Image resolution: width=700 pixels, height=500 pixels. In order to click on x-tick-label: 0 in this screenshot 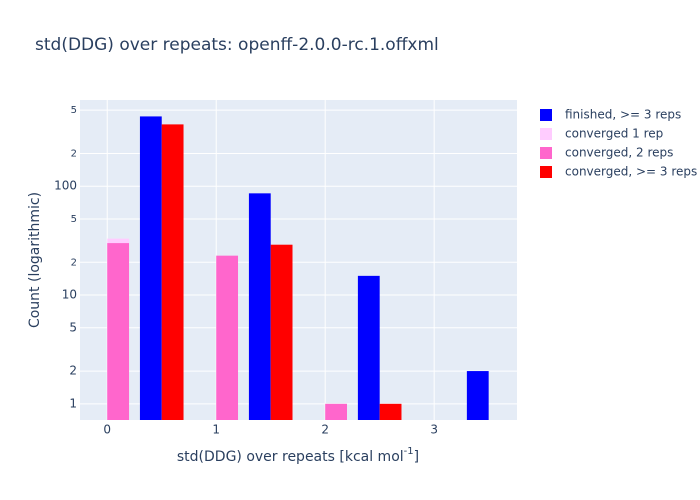, I will do `click(107, 430)`.